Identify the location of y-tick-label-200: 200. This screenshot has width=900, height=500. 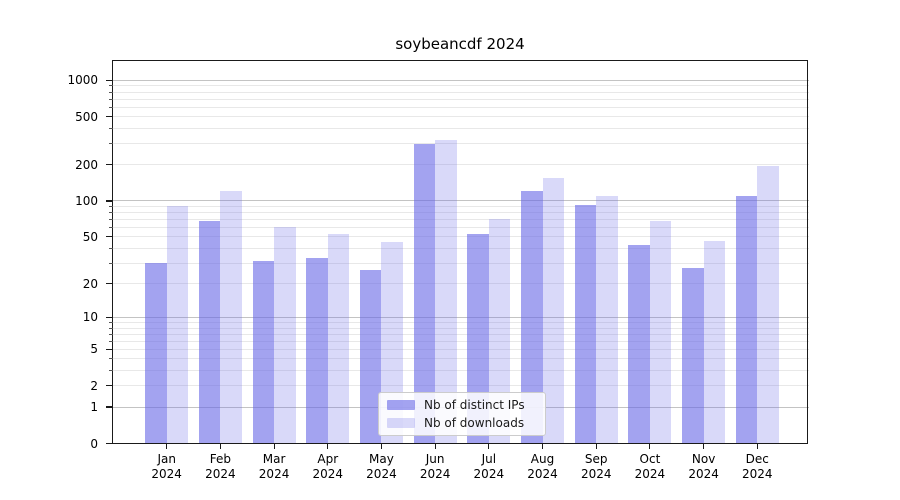
(86, 164).